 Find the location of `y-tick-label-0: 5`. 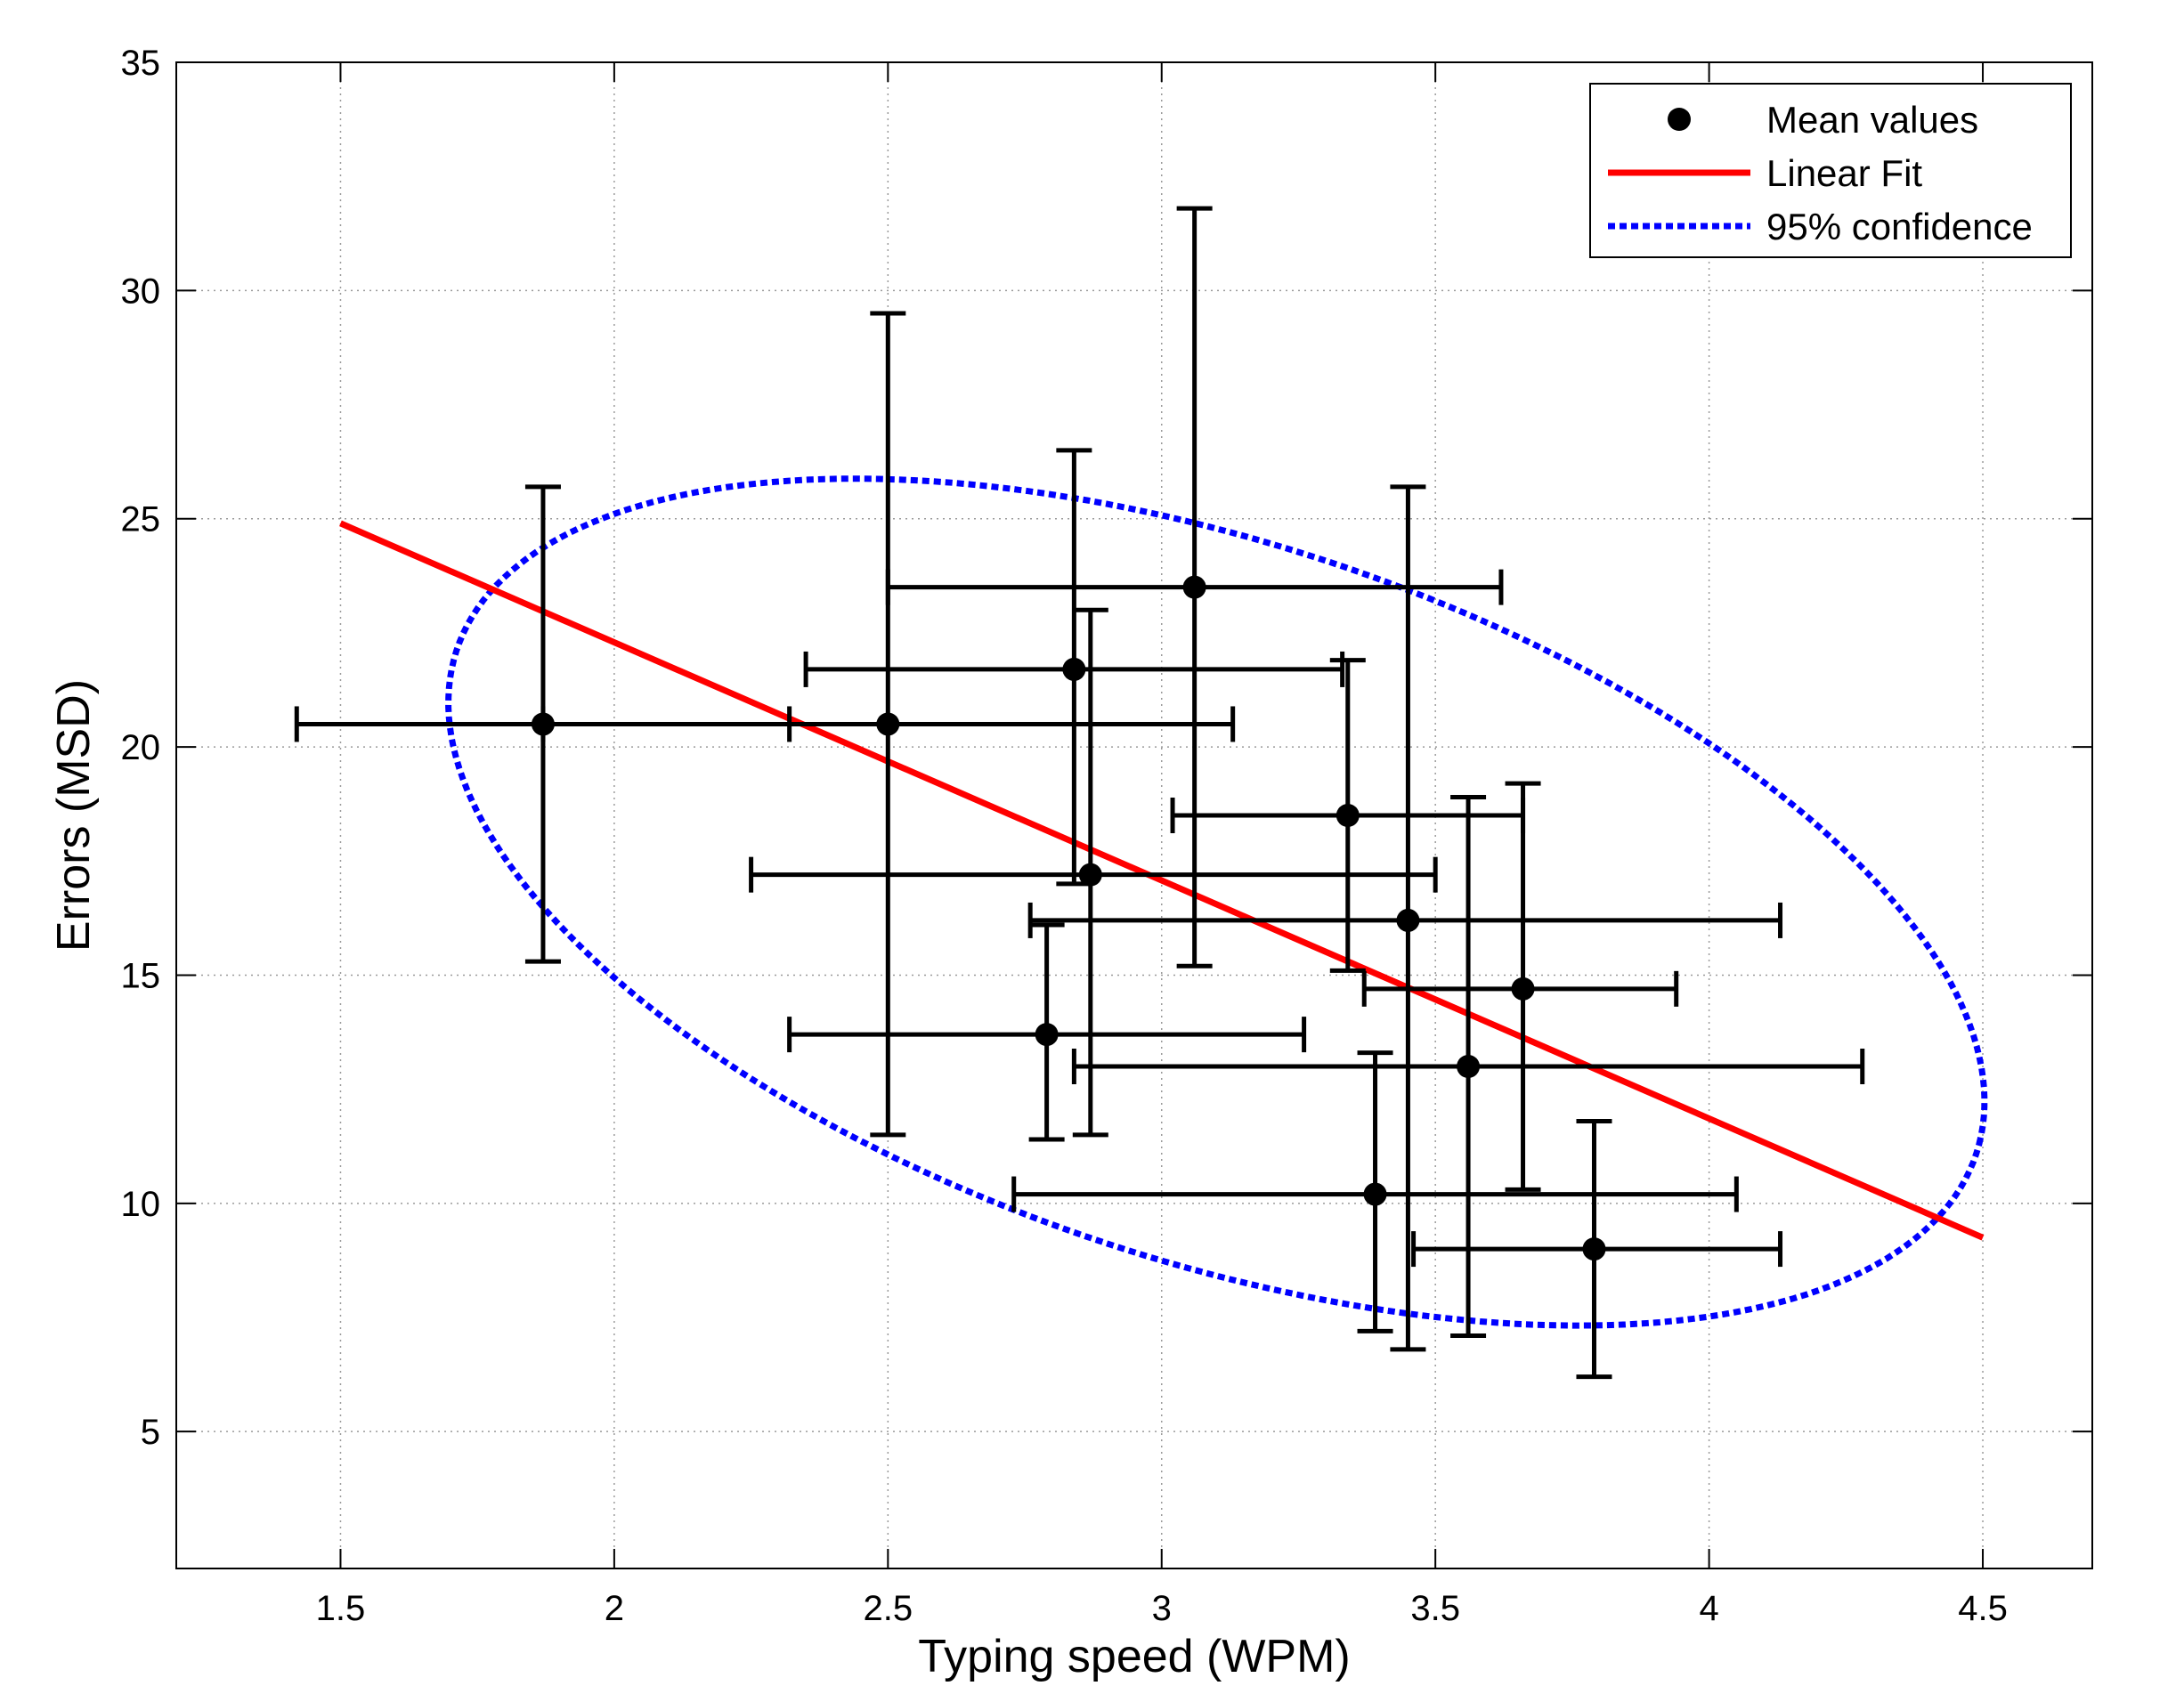

y-tick-label-0: 5 is located at coordinates (150, 1432).